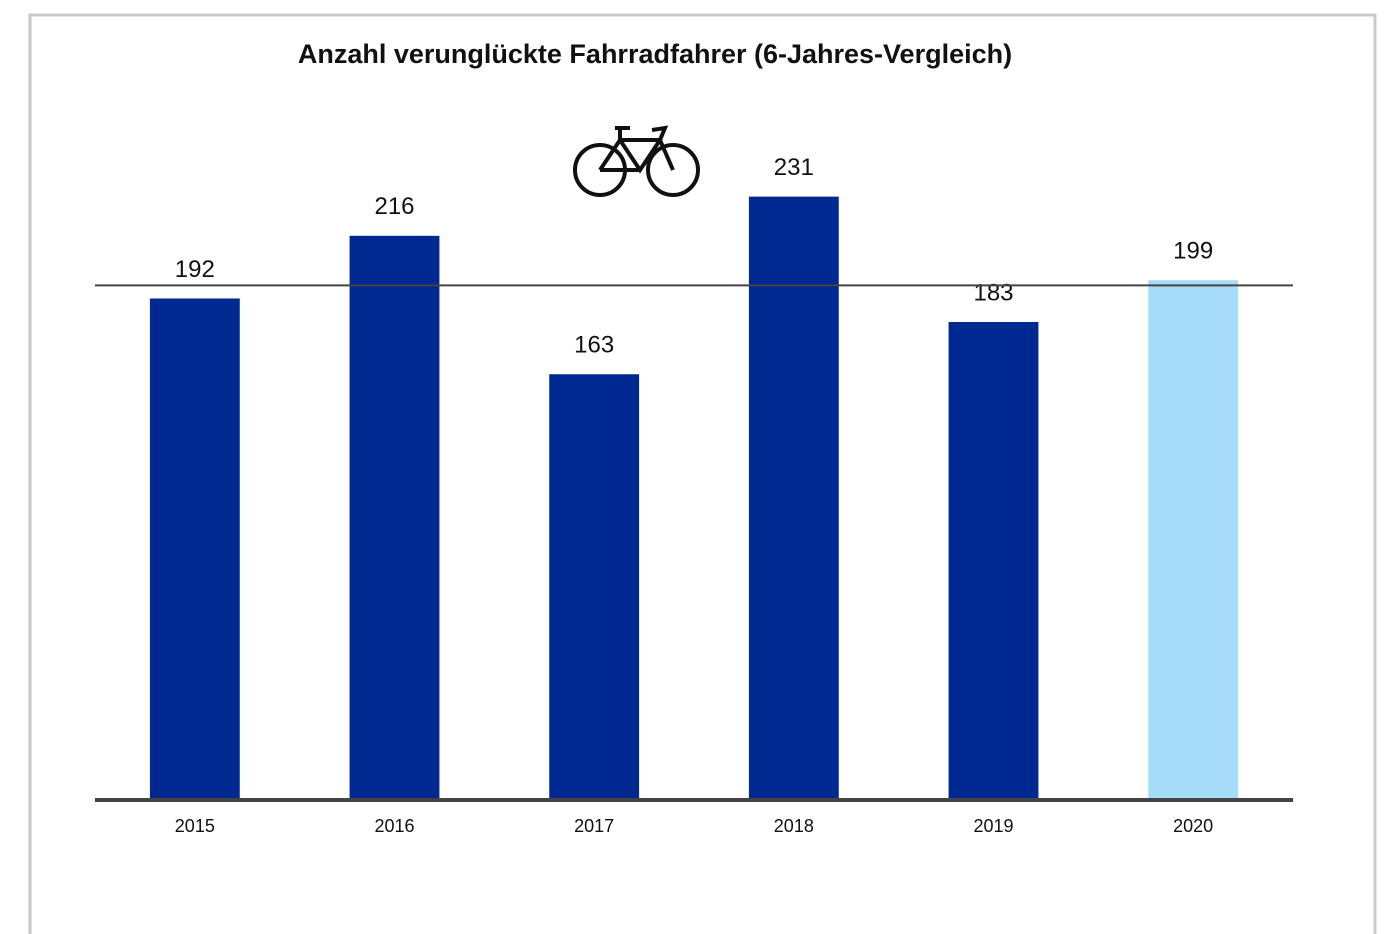 The image size is (1400, 934). I want to click on value-label: 216, so click(394, 206).